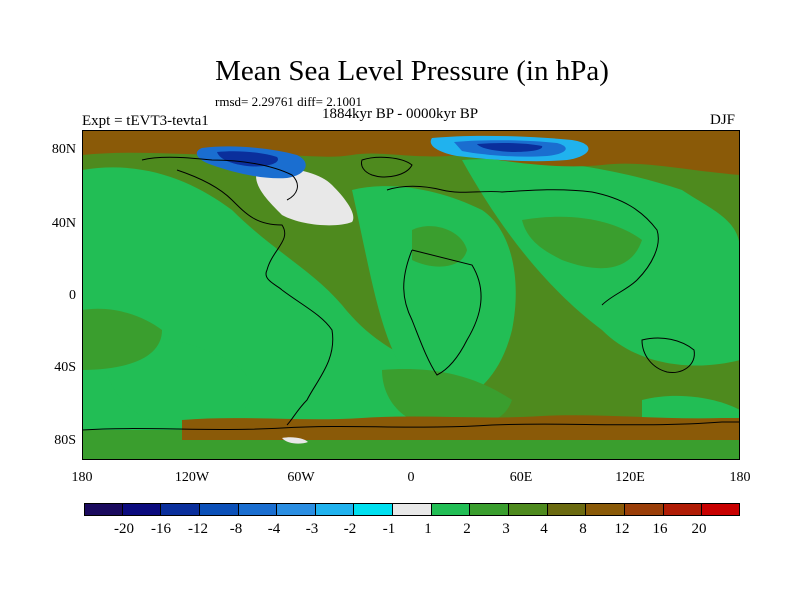 Image resolution: width=800 pixels, height=600 pixels. Describe the element at coordinates (660, 529) in the screenshot. I see `colorbar-label: 16` at that location.